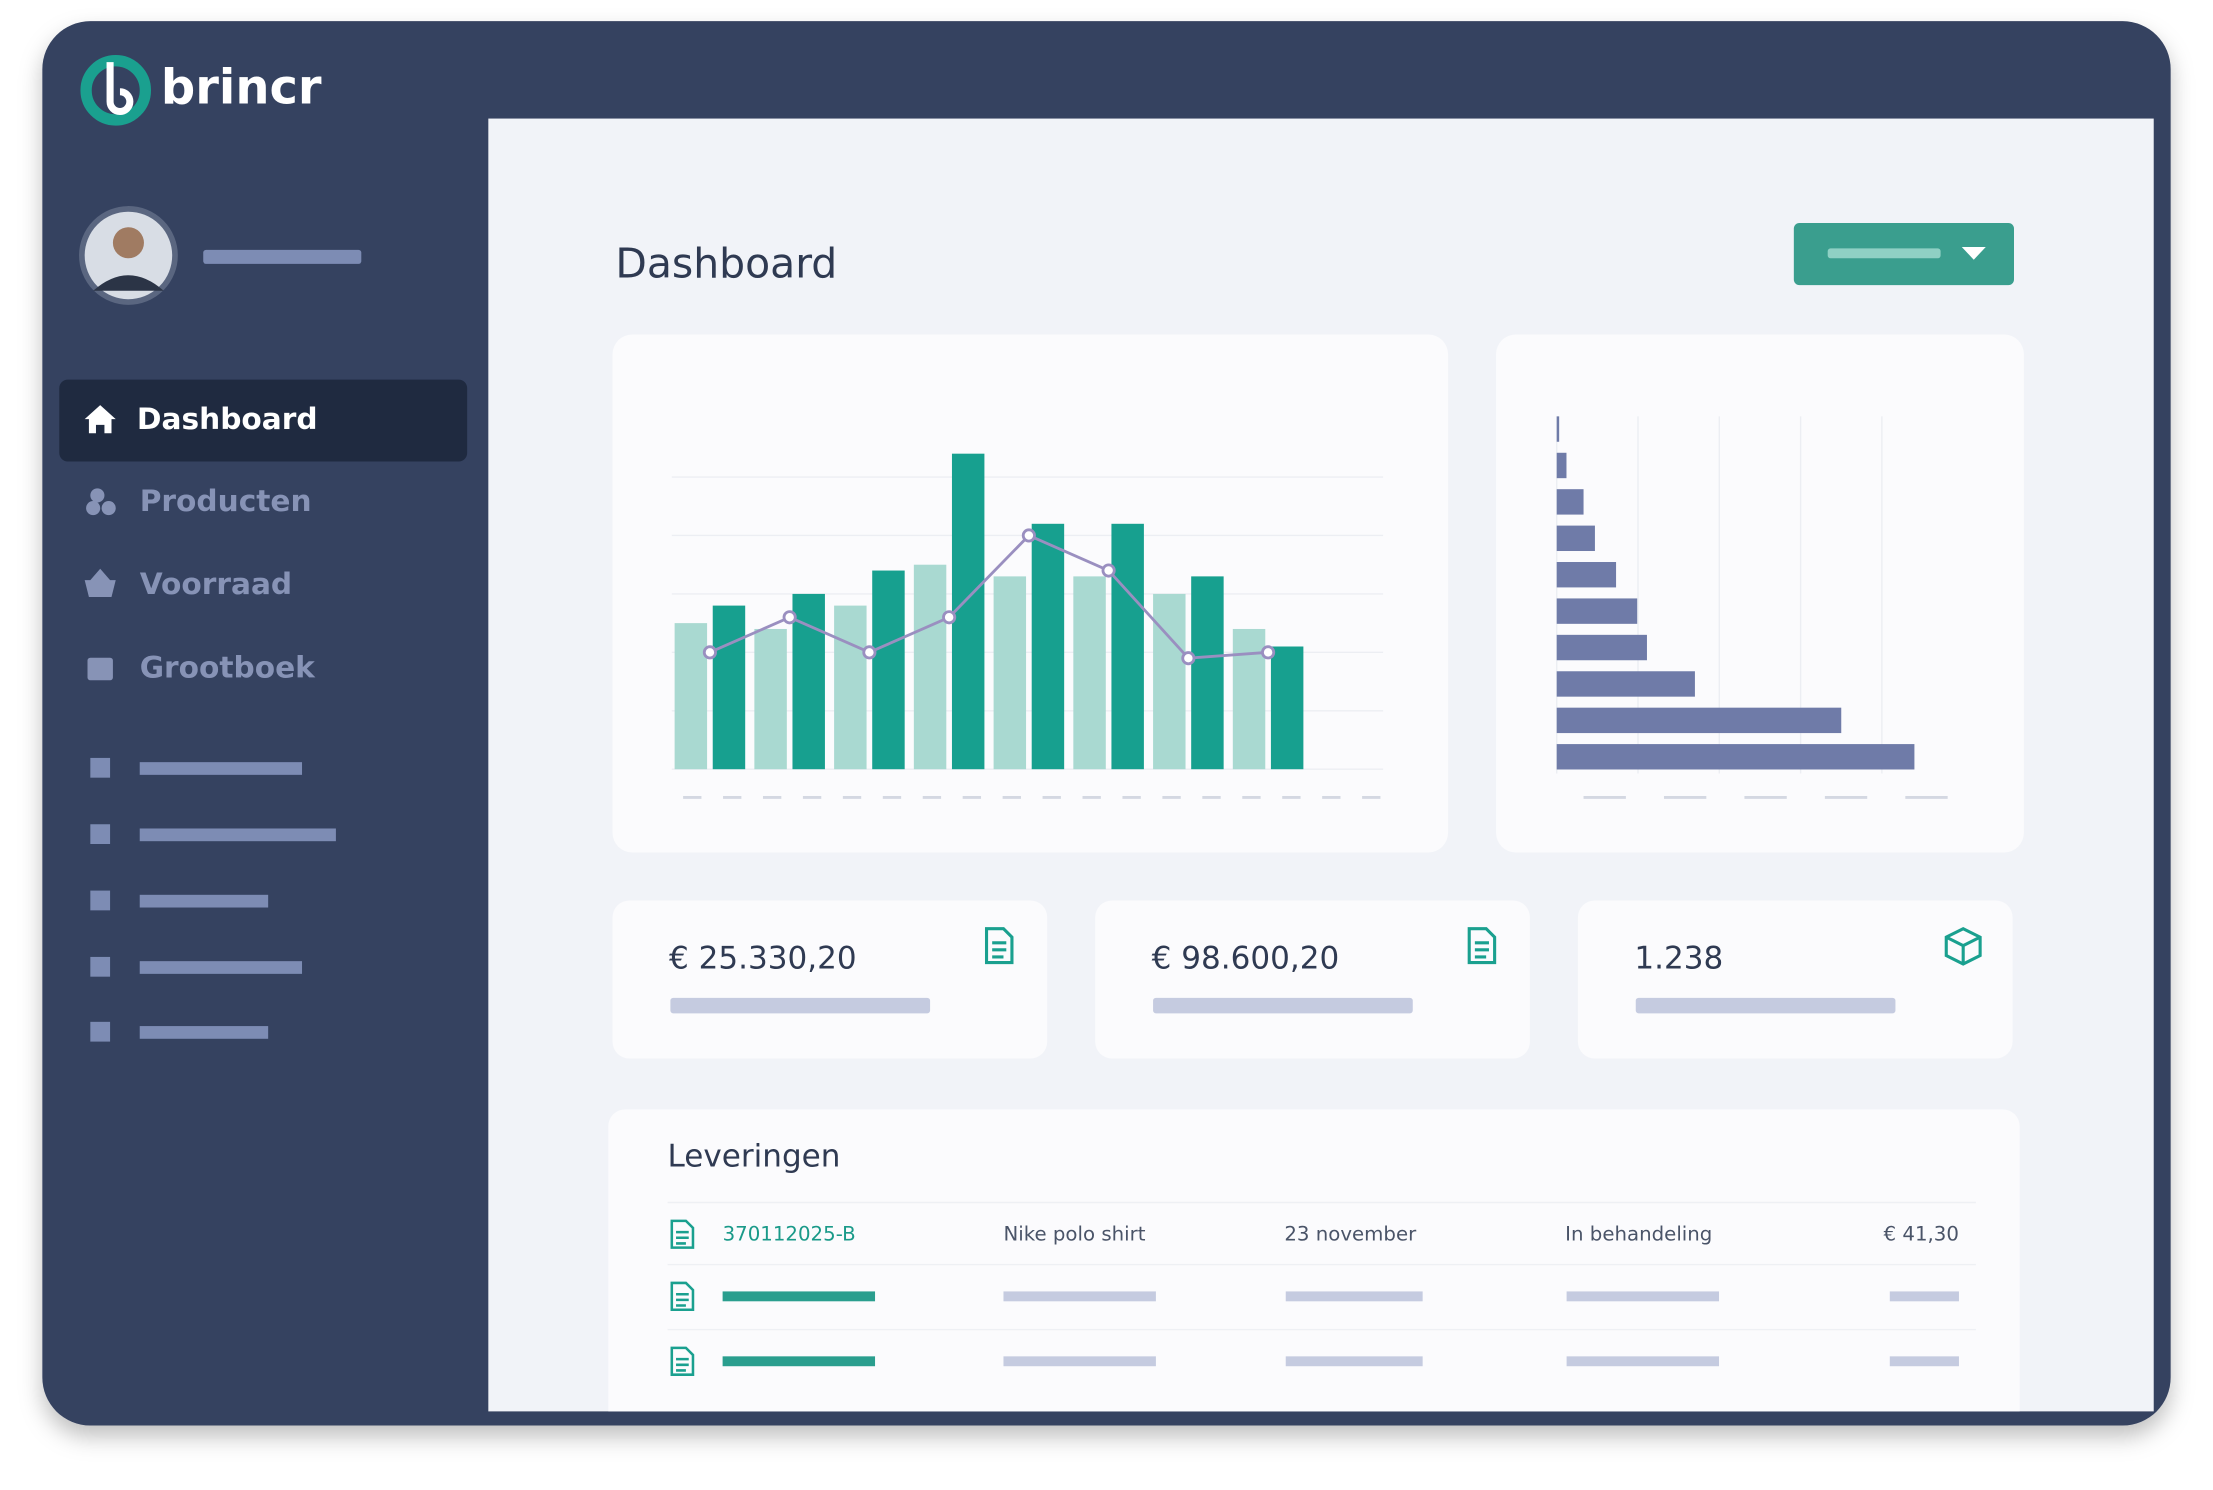  I want to click on brand: brincr, so click(241, 87).